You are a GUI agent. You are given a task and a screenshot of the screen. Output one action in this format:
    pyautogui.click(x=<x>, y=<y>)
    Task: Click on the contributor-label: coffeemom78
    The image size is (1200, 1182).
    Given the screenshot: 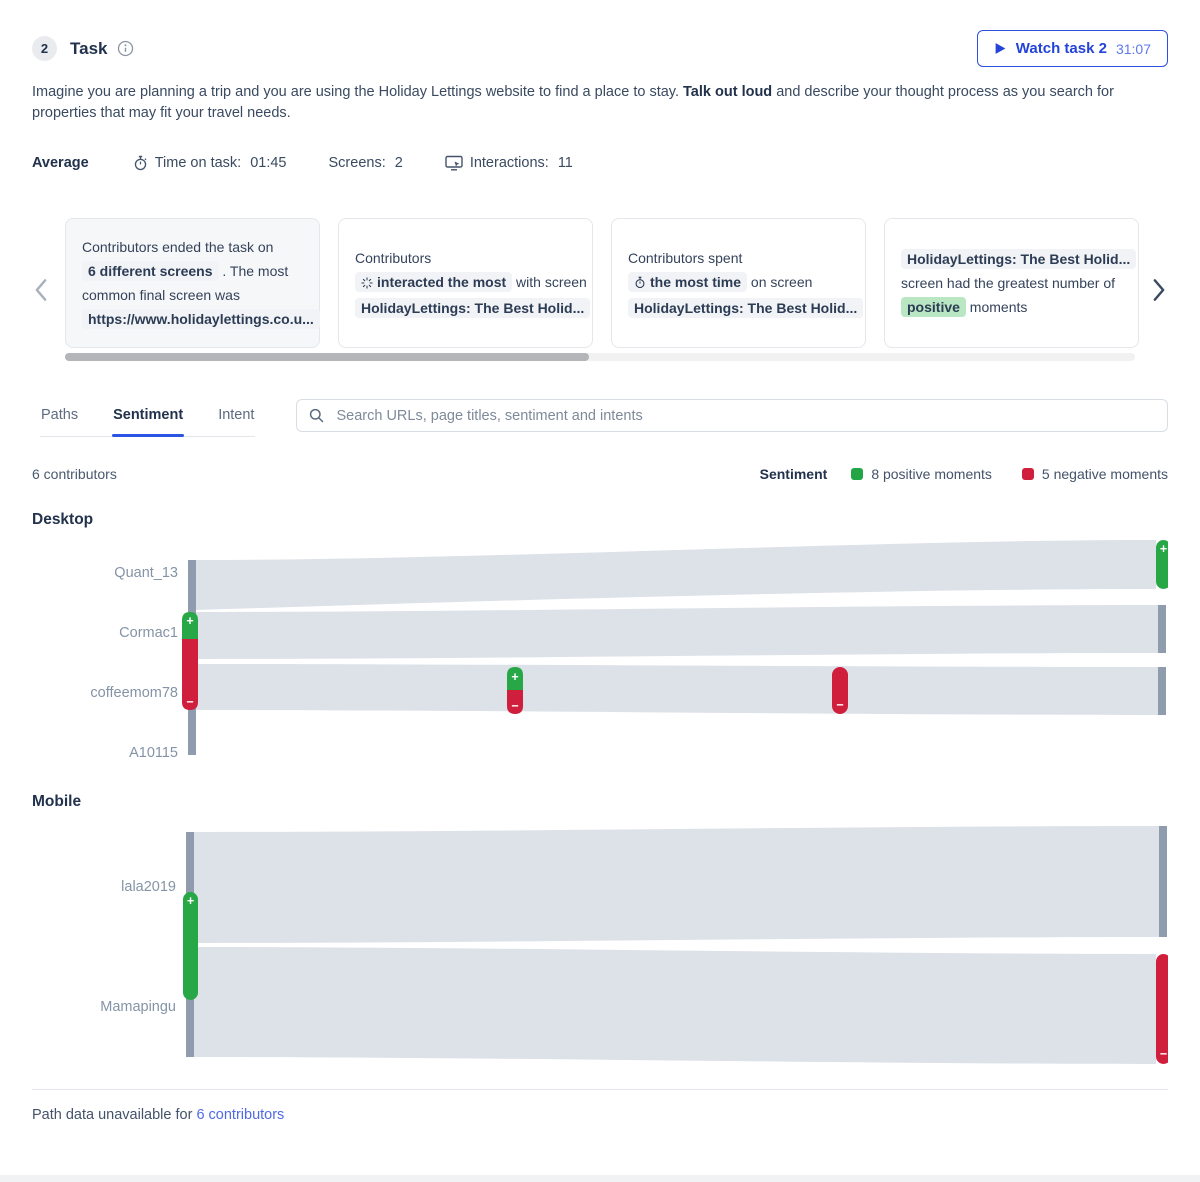 What is the action you would take?
    pyautogui.click(x=134, y=693)
    